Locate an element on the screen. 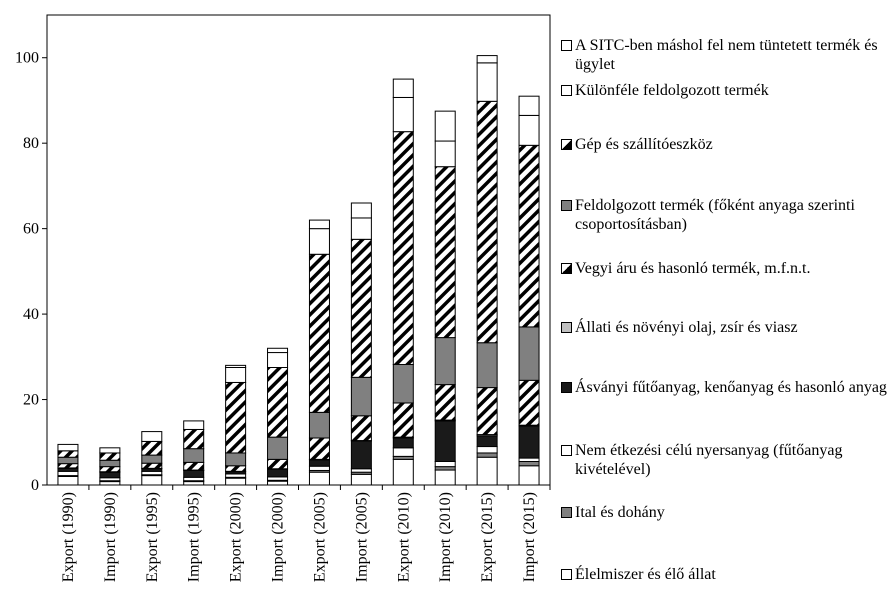  x-tick-label: Import (1990) is located at coordinates (110, 537).